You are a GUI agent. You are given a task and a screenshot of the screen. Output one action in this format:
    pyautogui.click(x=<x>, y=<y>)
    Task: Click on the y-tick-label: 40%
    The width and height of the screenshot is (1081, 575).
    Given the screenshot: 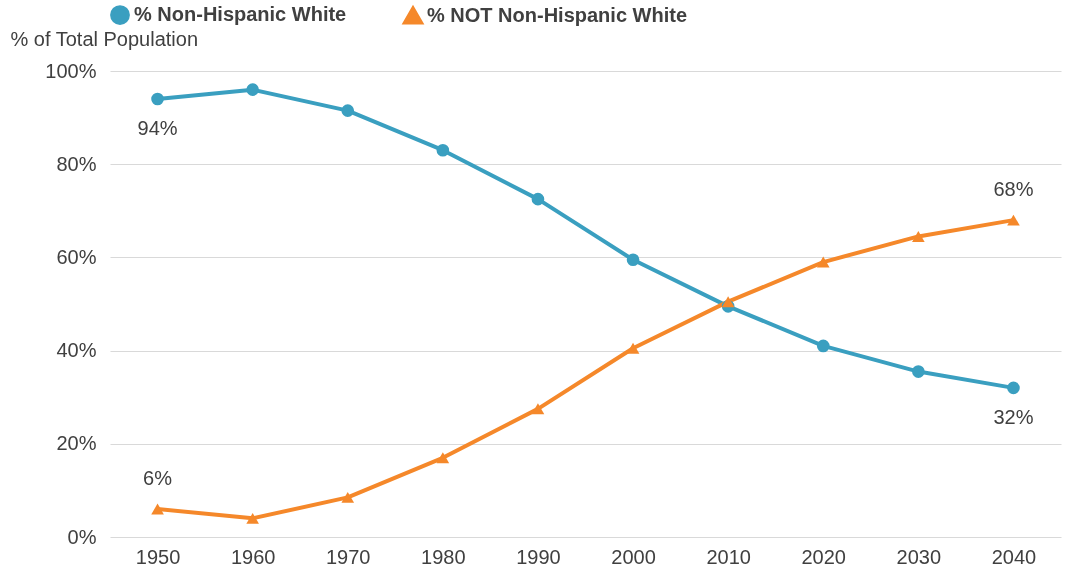 What is the action you would take?
    pyautogui.click(x=76, y=350)
    